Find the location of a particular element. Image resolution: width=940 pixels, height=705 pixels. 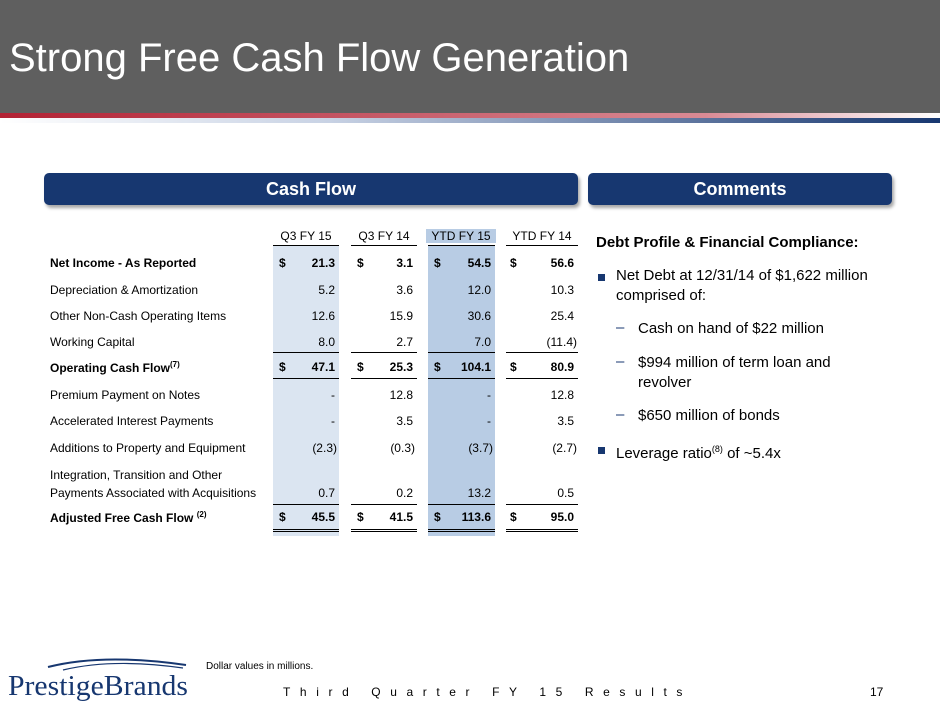

row-label: Accelerated Interest Payments is located at coordinates (132, 421).